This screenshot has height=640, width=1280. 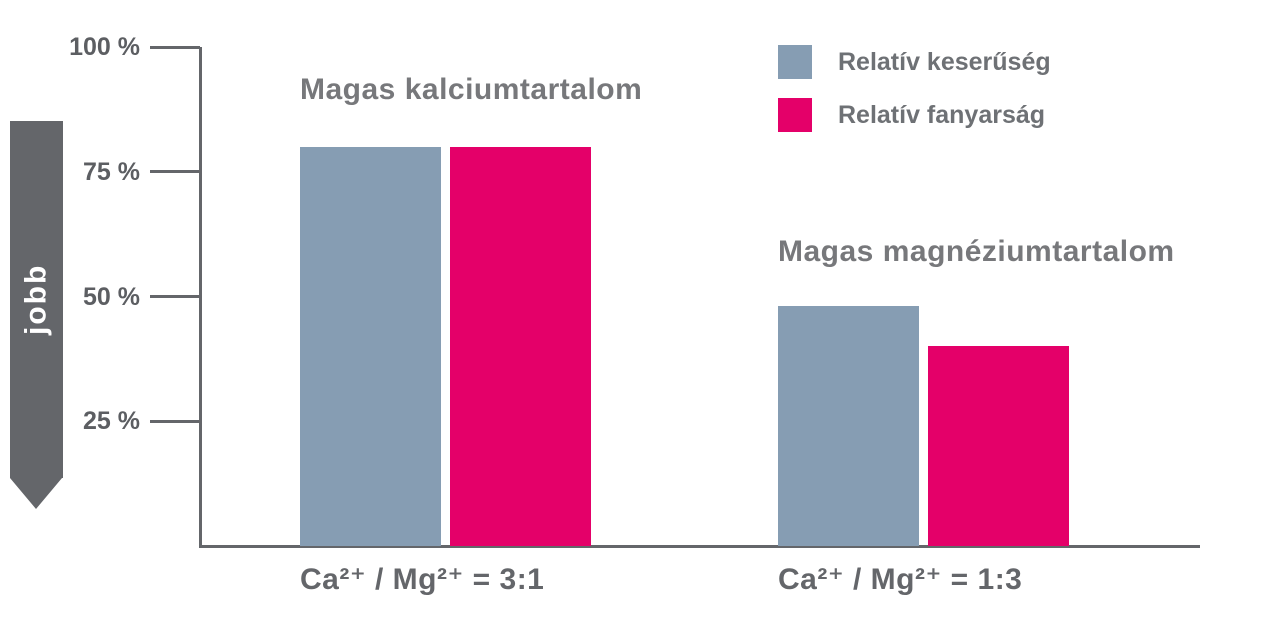 What do you see at coordinates (900, 579) in the screenshot?
I see `category-label: Ca²⁺ / Mg²⁺ = 1:3` at bounding box center [900, 579].